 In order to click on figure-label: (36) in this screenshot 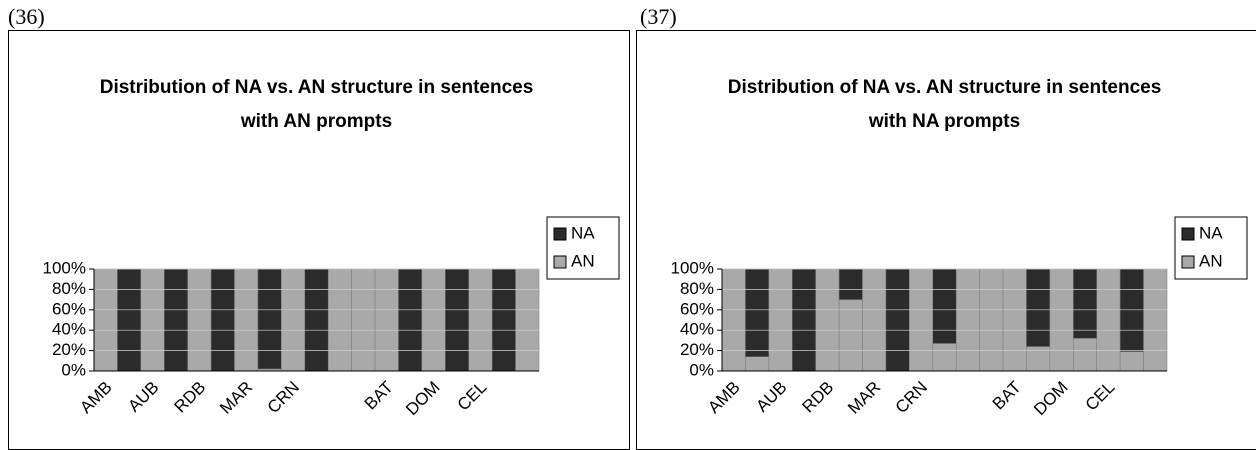, I will do `click(26, 16)`.